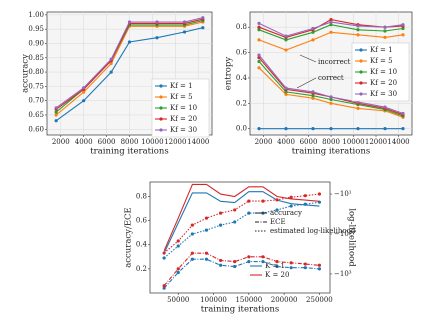 The height and width of the screenshot is (327, 445). Describe the element at coordinates (241, 27) in the screenshot. I see `y-tick-label: 0.8` at that location.